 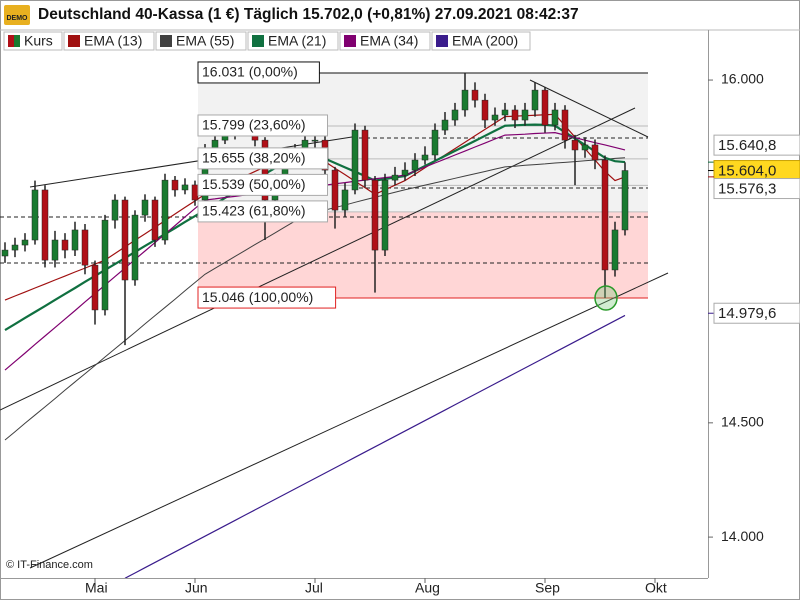 What do you see at coordinates (389, 41) in the screenshot?
I see `legend-label: EMA (34)` at bounding box center [389, 41].